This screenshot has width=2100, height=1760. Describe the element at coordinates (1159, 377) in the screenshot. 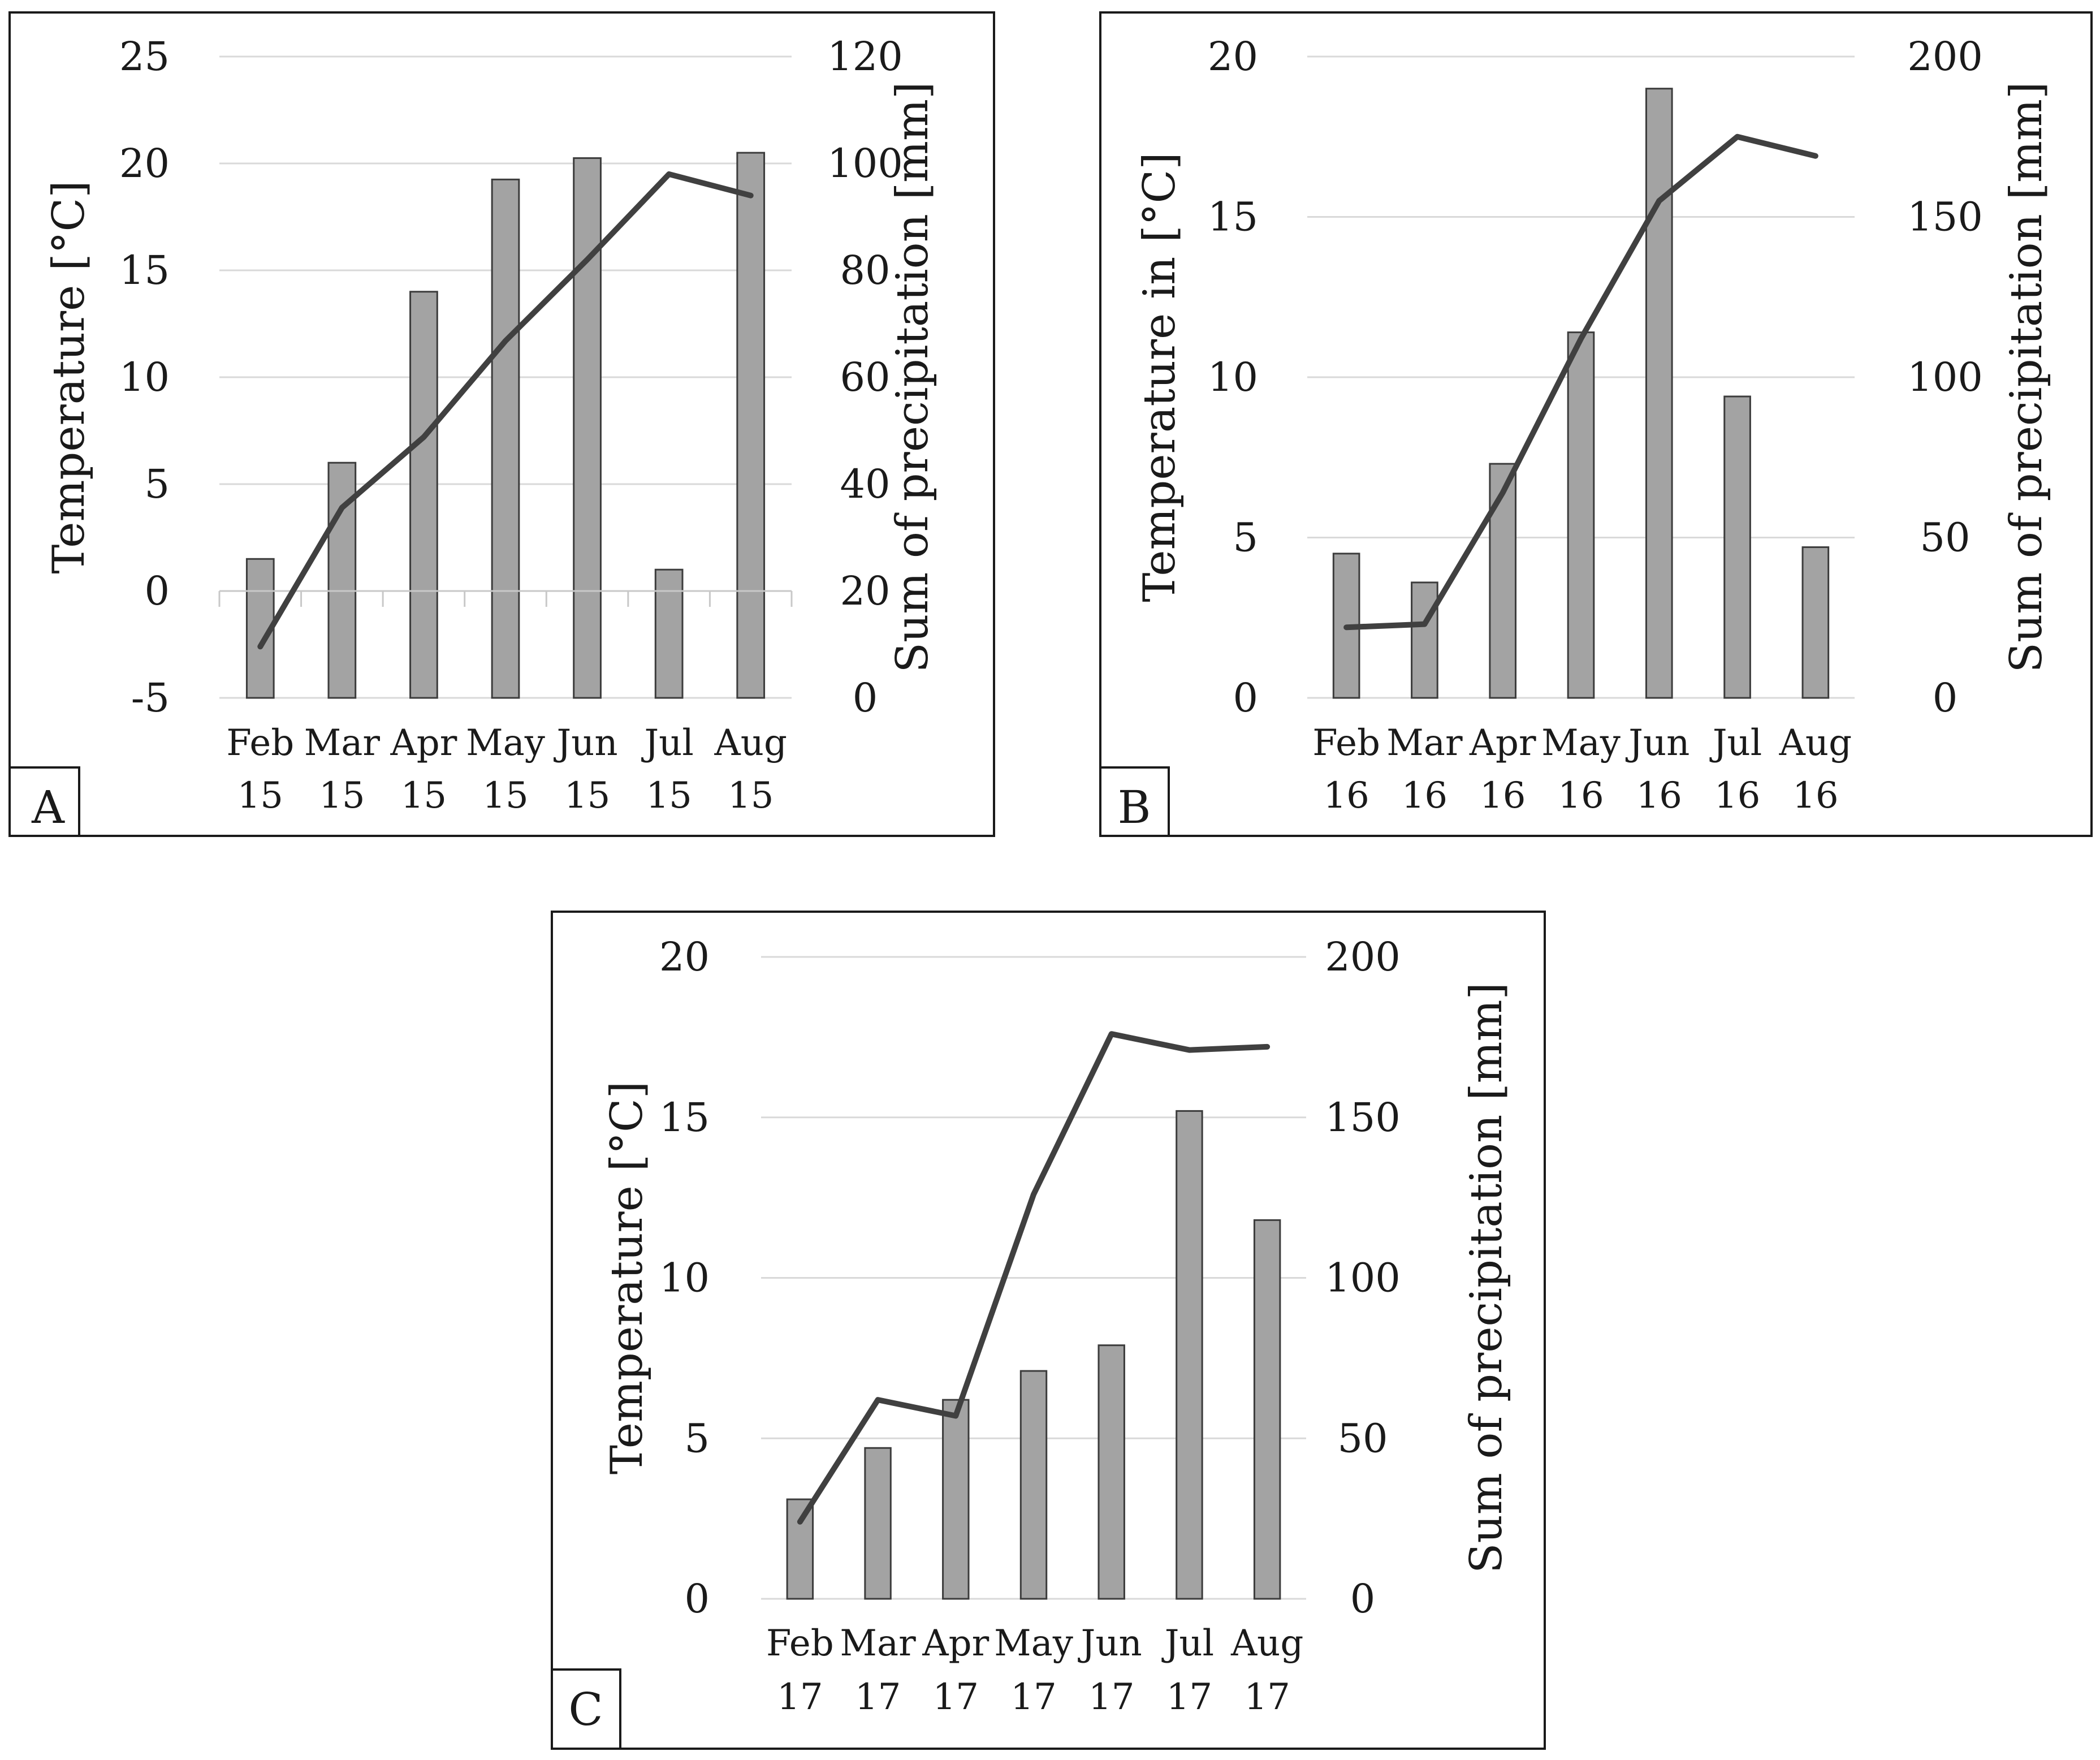

I see `y-axis-title-left: Temperature in [°C]` at that location.